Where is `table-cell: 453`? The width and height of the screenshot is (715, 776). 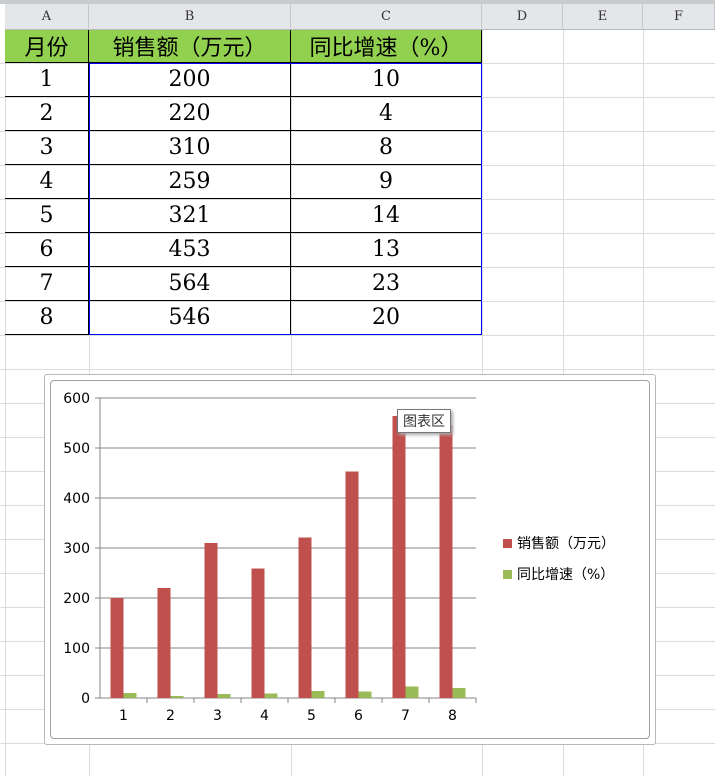
table-cell: 453 is located at coordinates (190, 250).